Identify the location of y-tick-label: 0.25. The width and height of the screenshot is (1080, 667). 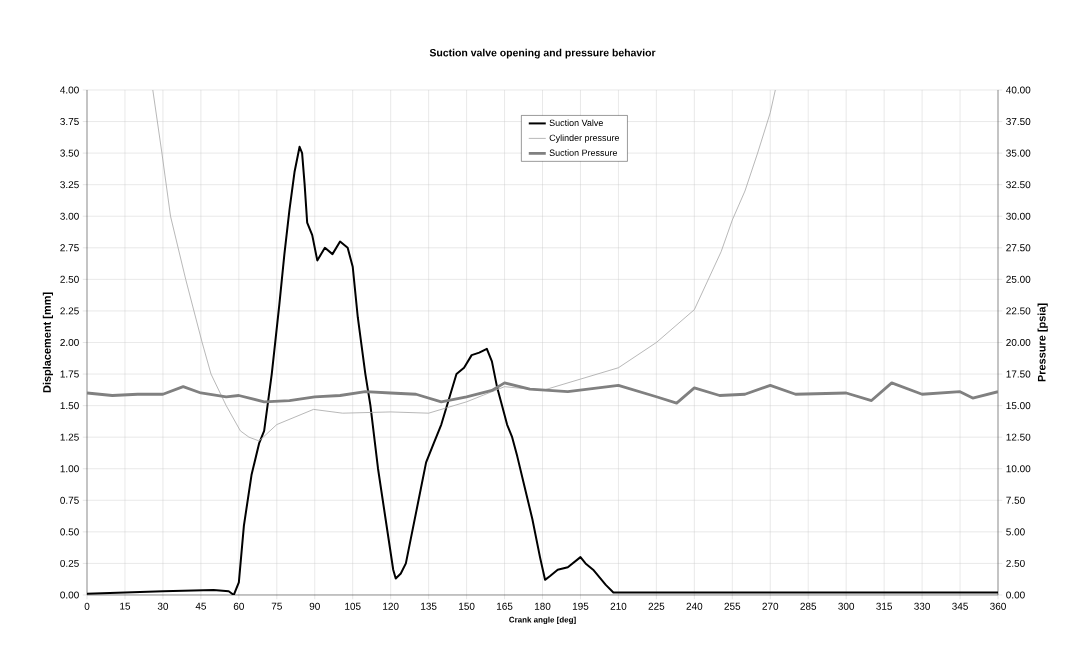
(69, 563).